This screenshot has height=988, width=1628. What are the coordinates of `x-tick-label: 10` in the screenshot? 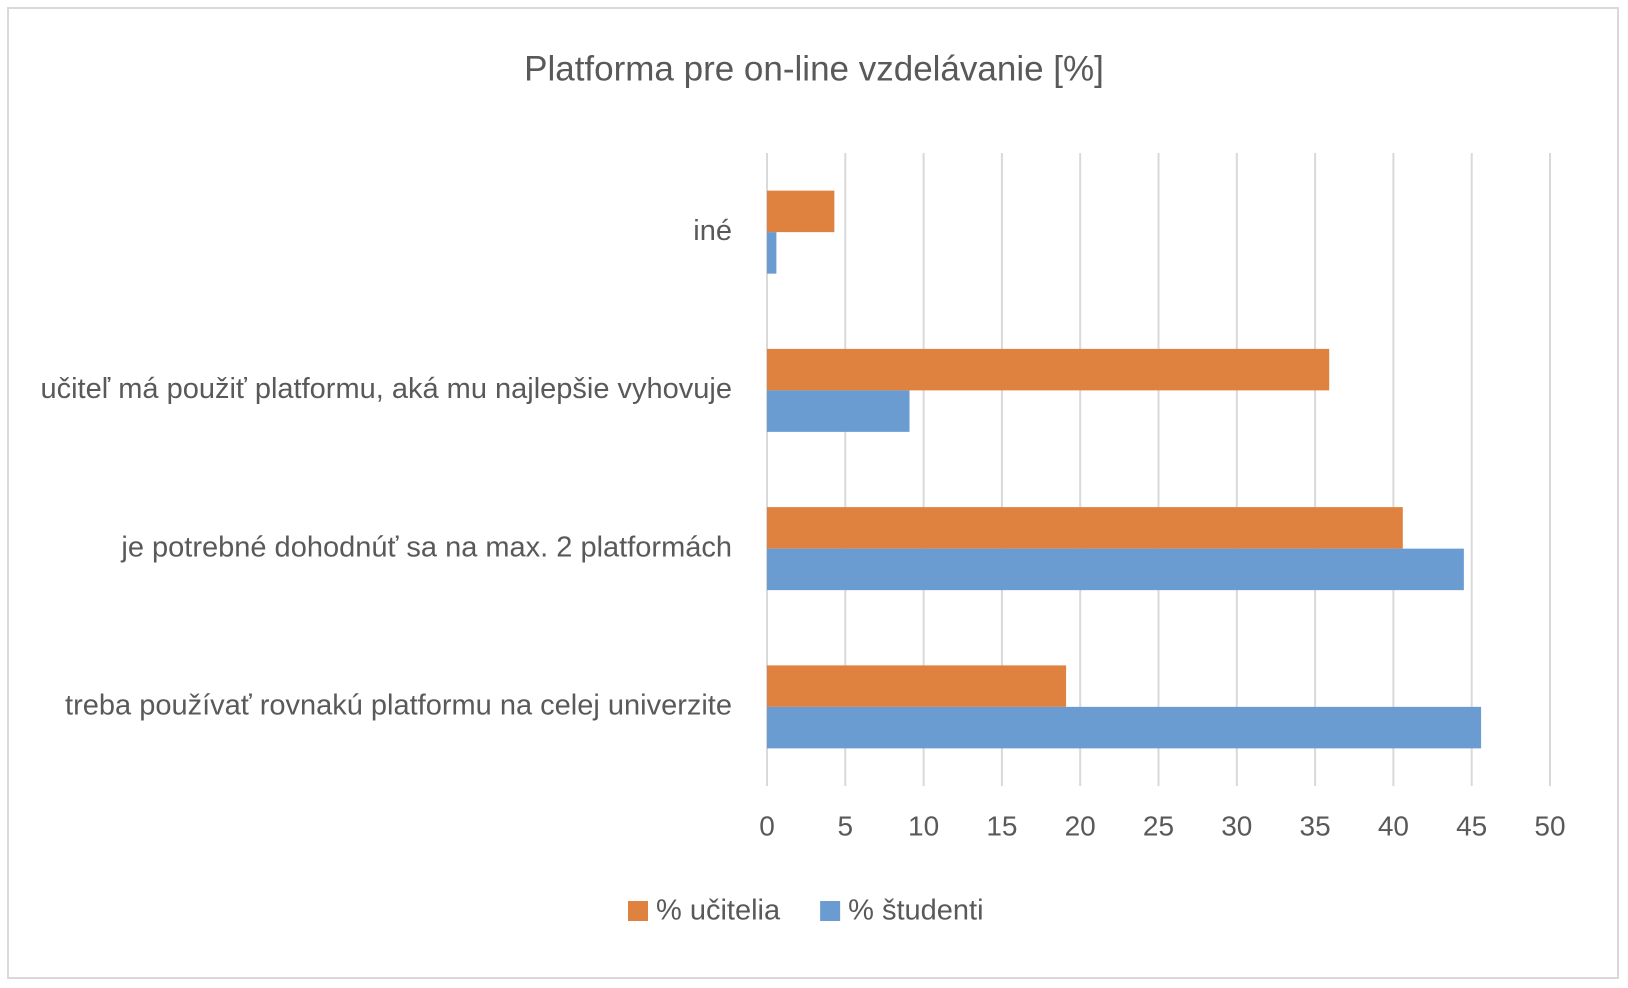 It's located at (923, 825).